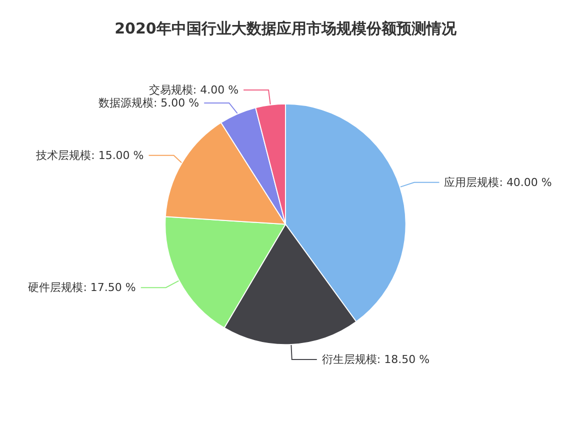 The image size is (571, 424). Describe the element at coordinates (376, 359) in the screenshot. I see `slice-label: 衍生层规模: 18.50 %` at that location.